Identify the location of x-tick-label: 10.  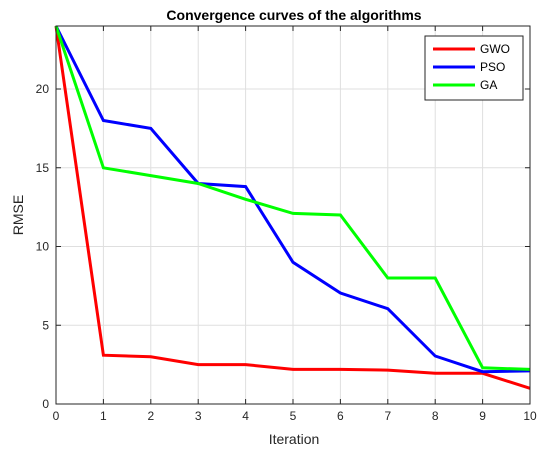
(530, 416).